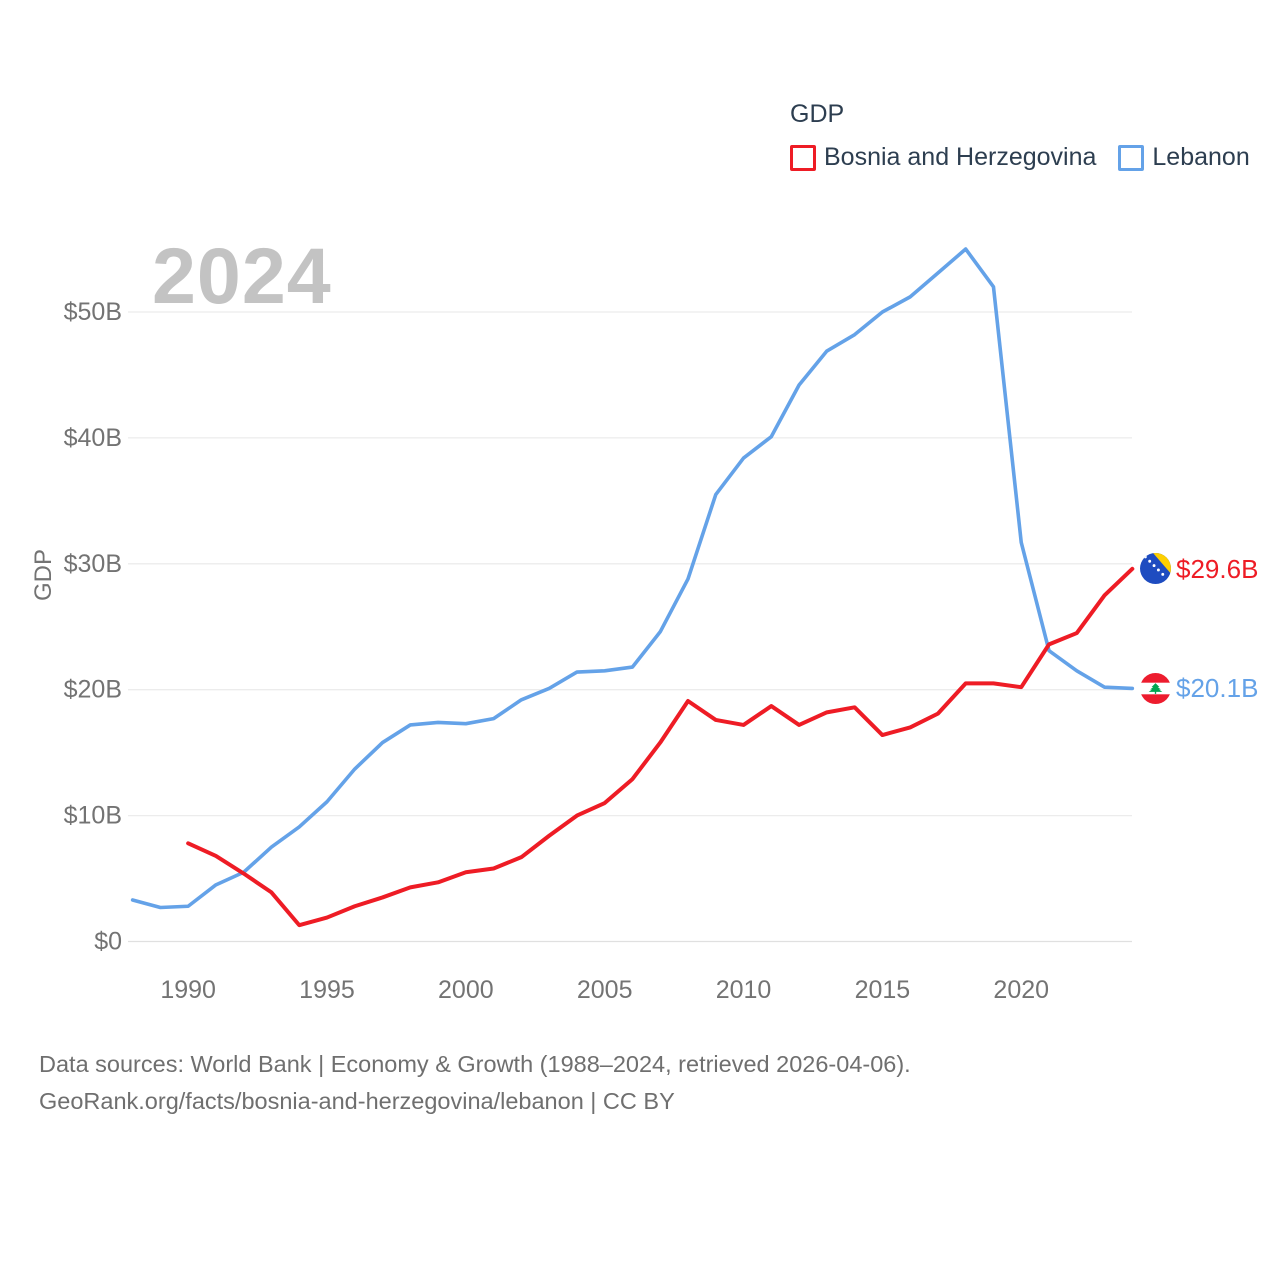 The height and width of the screenshot is (1280, 1280). I want to click on svg-text: $40B, so click(93, 438).